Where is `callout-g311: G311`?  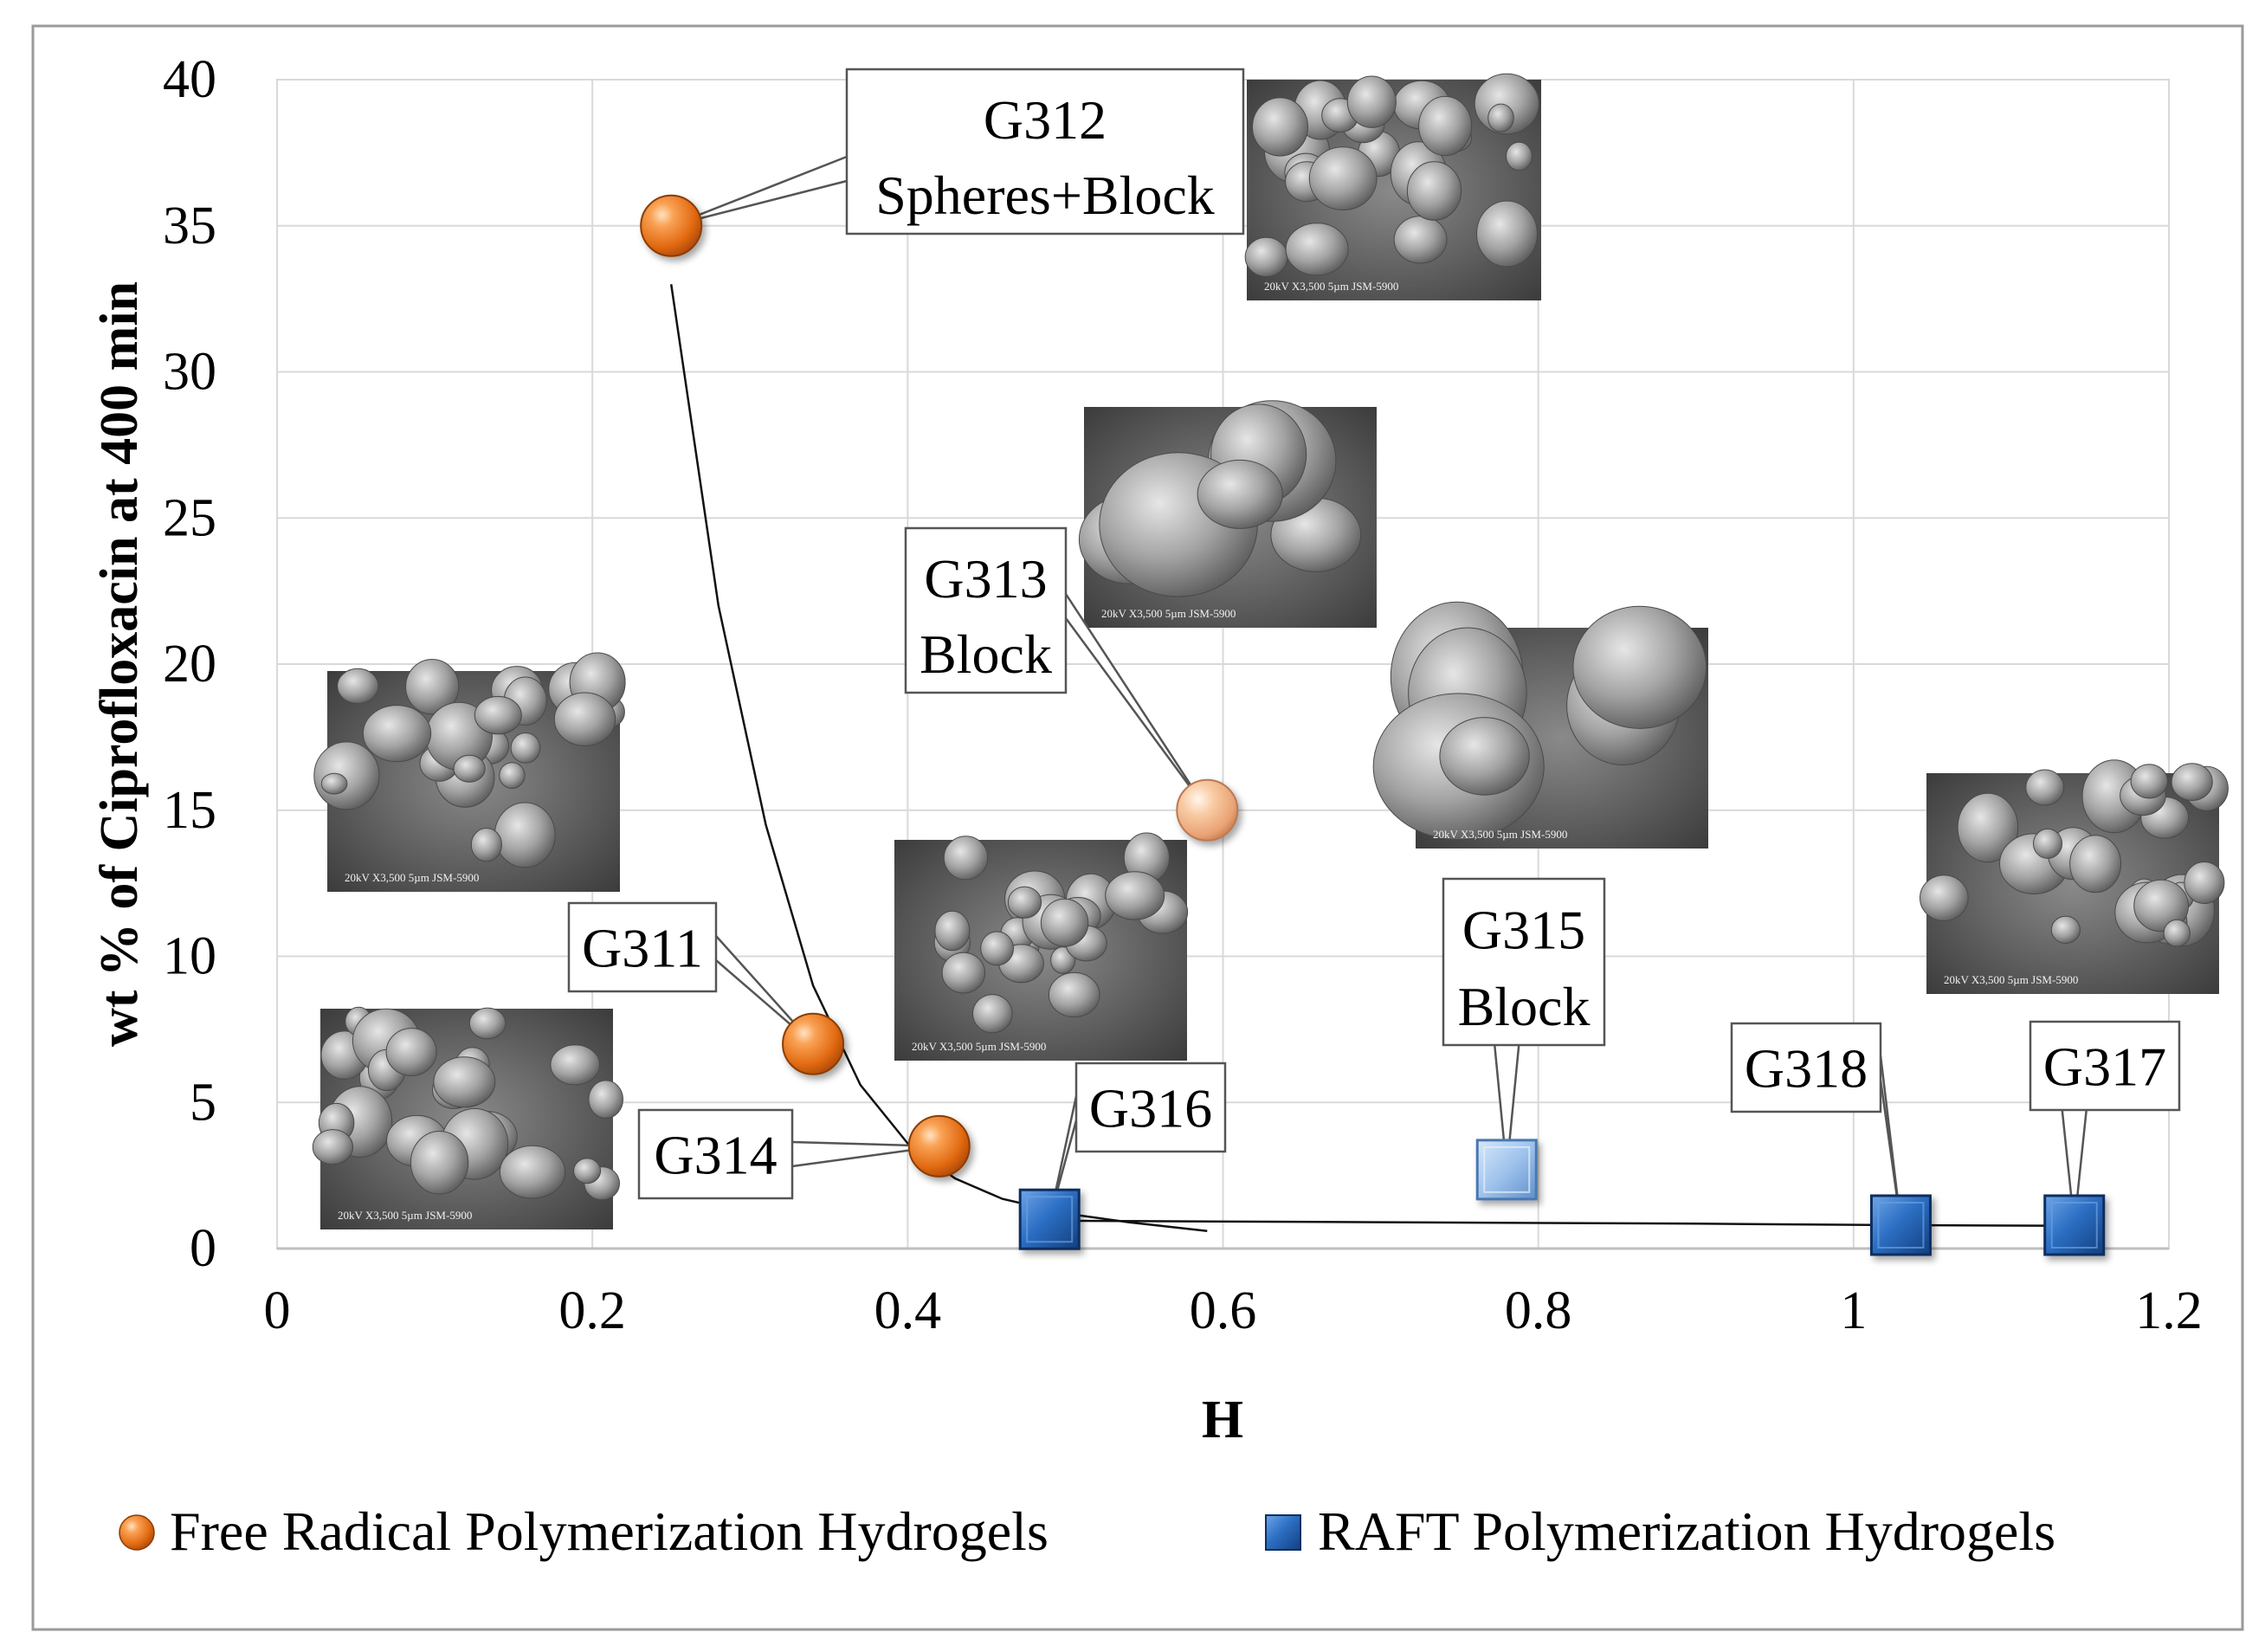 callout-g311: G311 is located at coordinates (691, 973).